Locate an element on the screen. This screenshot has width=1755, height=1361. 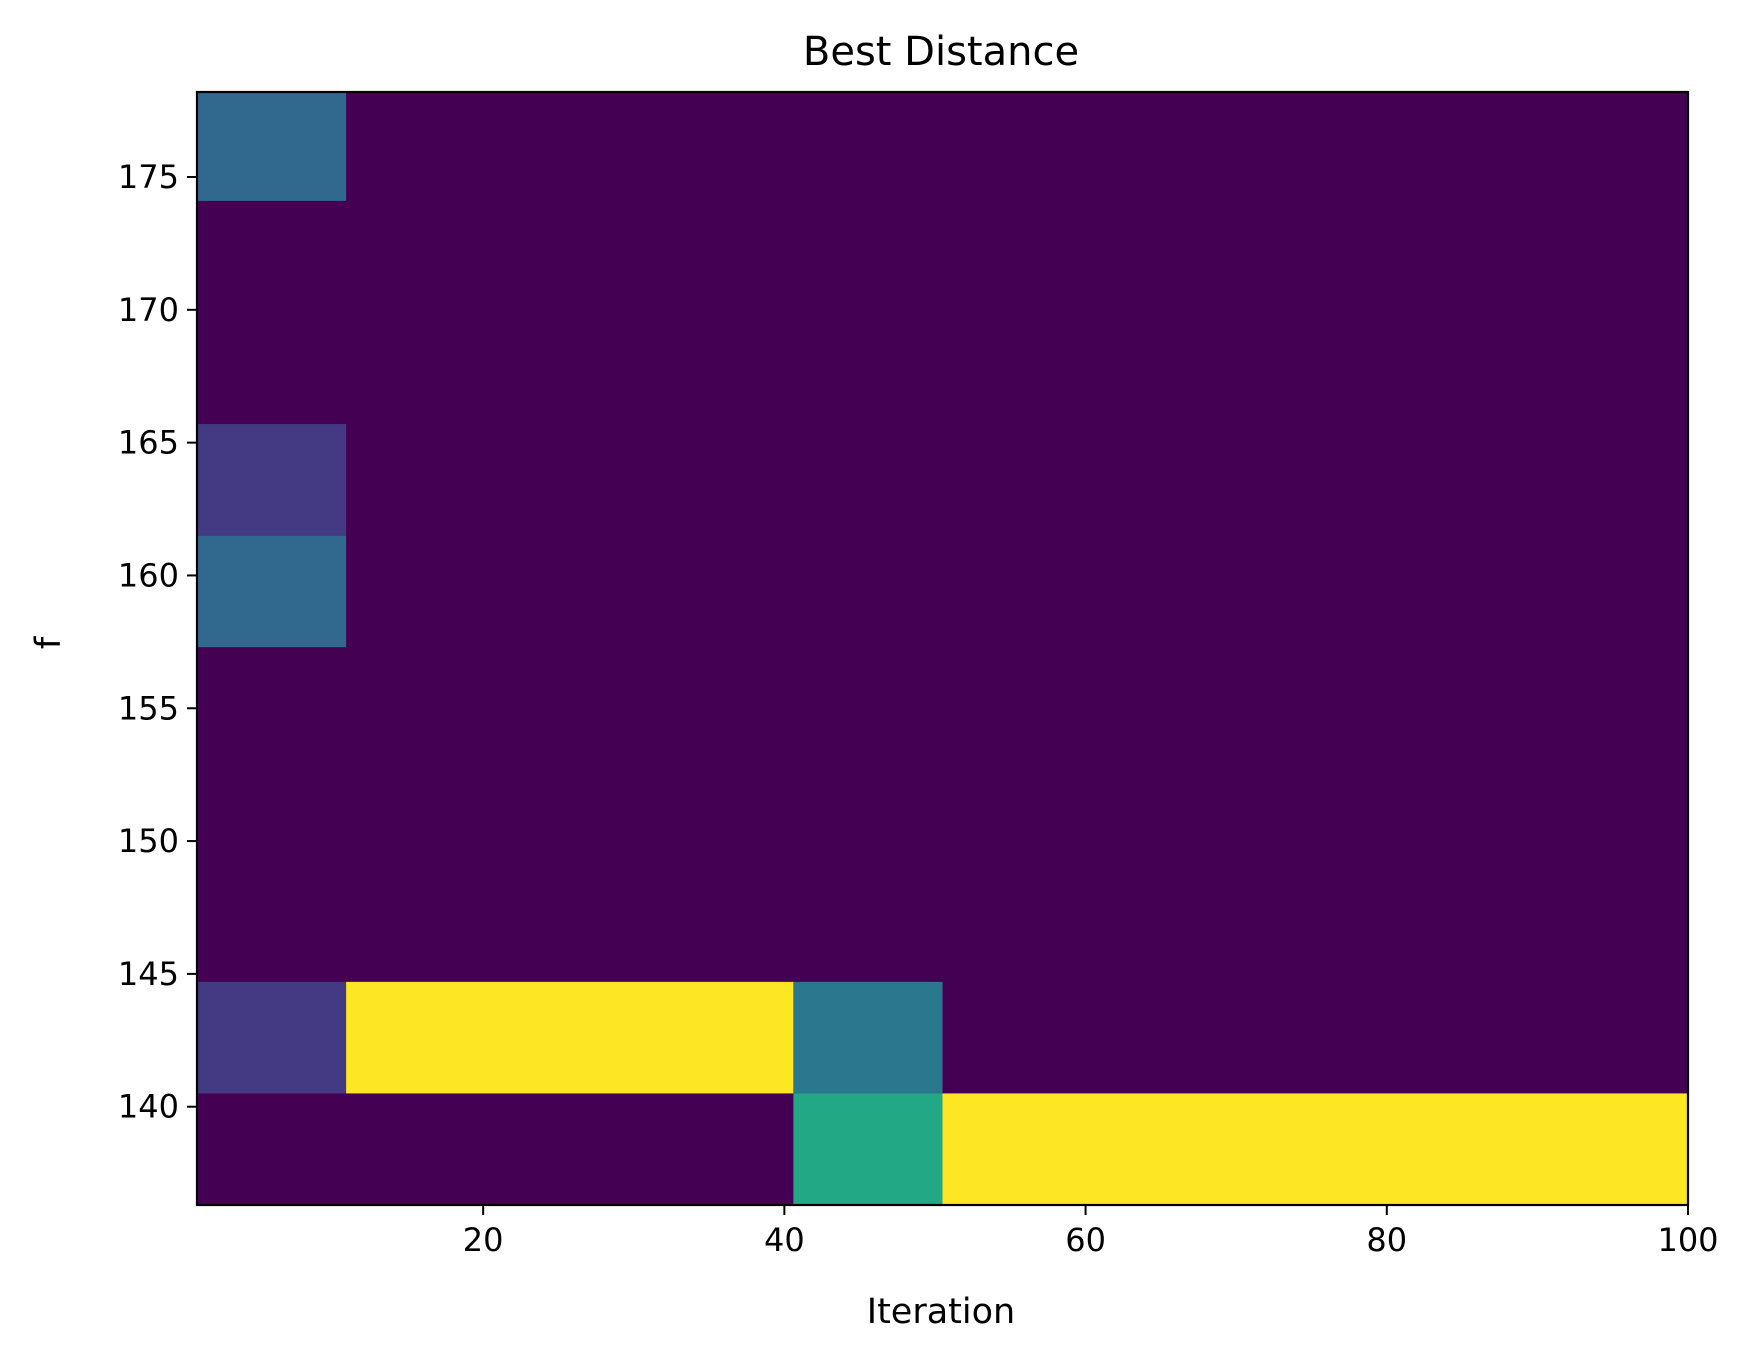
y-axis-label: f is located at coordinates (49, 642).